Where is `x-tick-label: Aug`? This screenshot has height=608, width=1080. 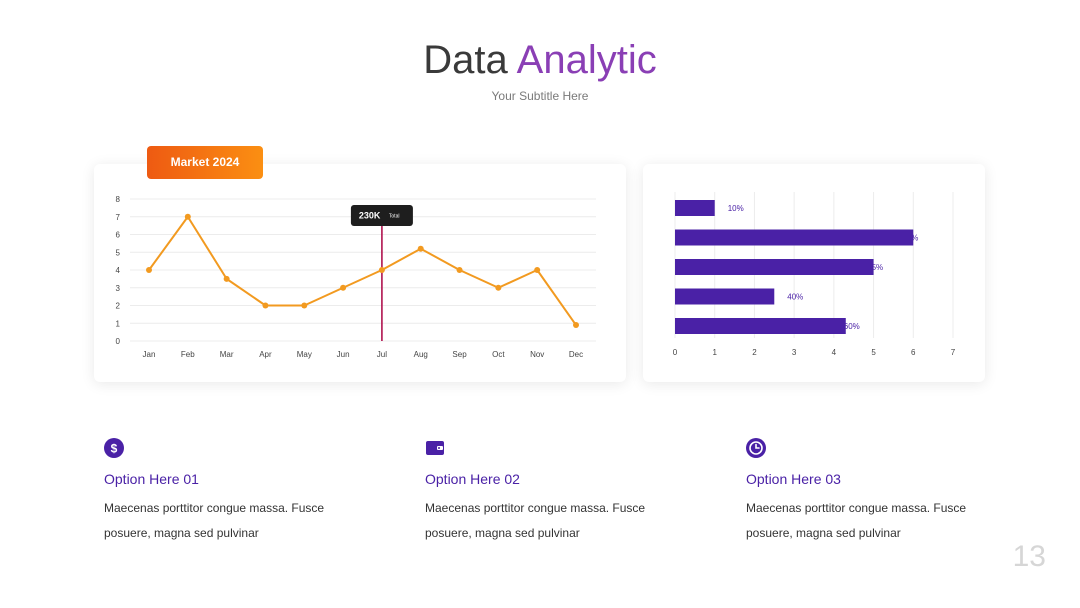 x-tick-label: Aug is located at coordinates (421, 354).